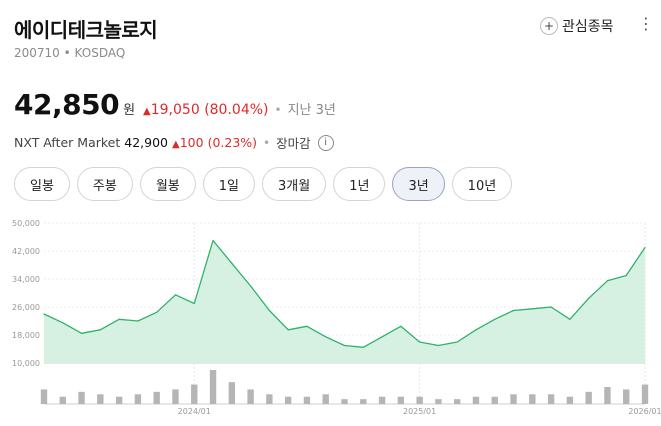 This screenshot has height=426, width=661. I want to click on stock-market: KOSDAQ, so click(100, 53).